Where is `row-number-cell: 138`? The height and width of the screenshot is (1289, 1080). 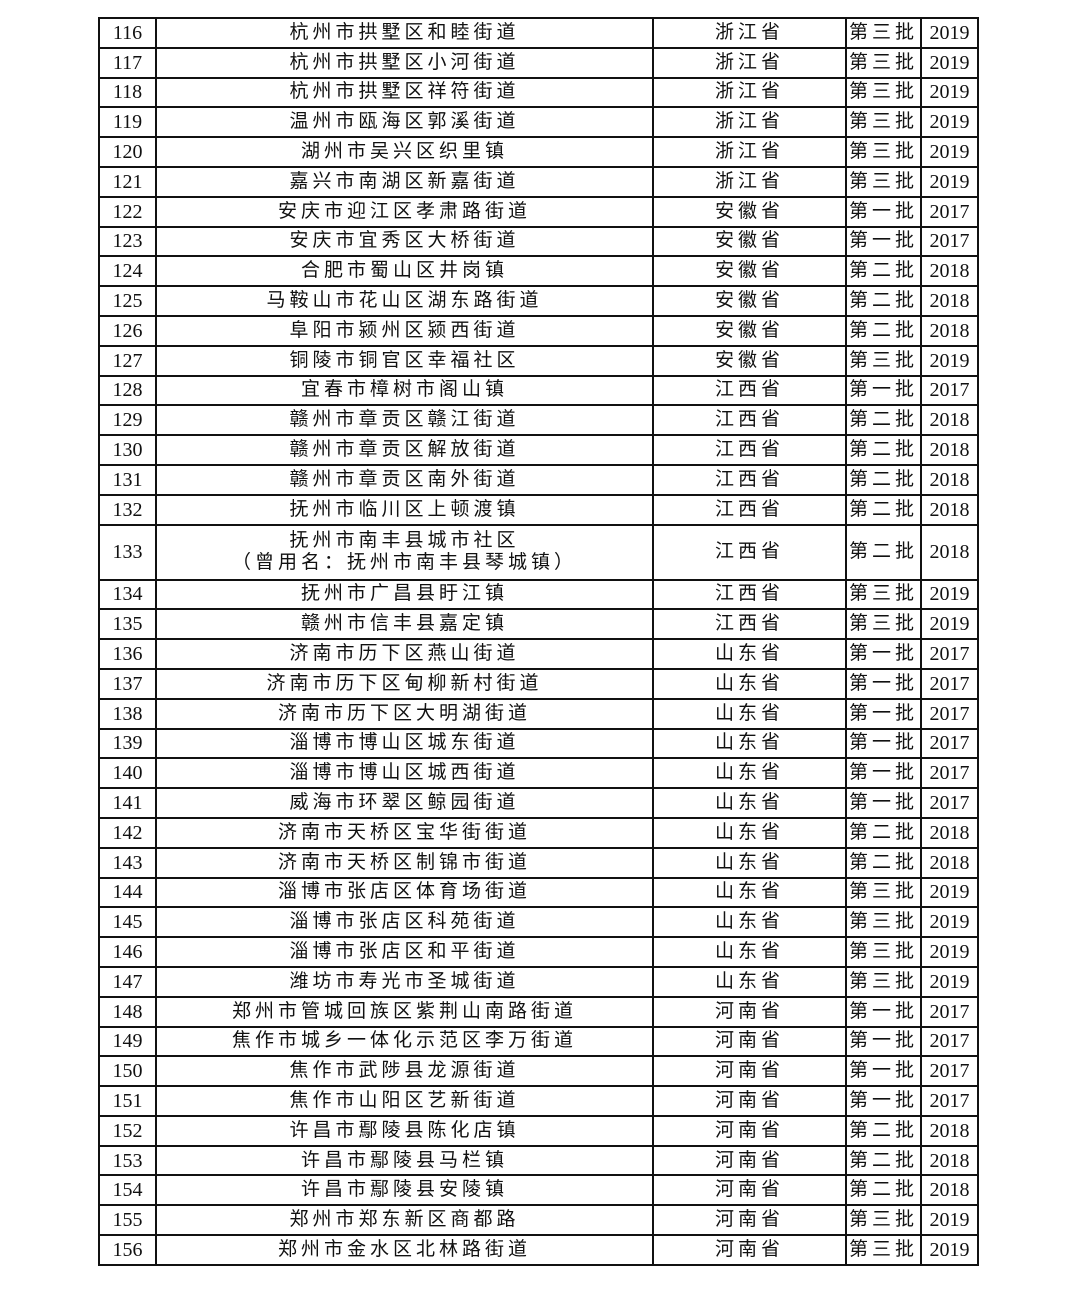
row-number-cell: 138 is located at coordinates (127, 713).